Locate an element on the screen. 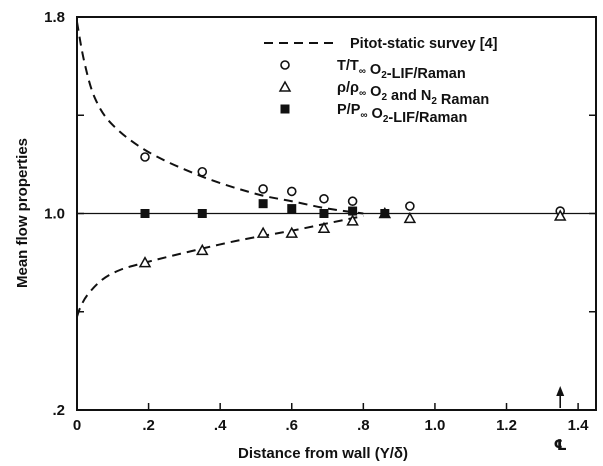 This screenshot has height=466, width=603. centerline-arrowhead is located at coordinates (560, 391).